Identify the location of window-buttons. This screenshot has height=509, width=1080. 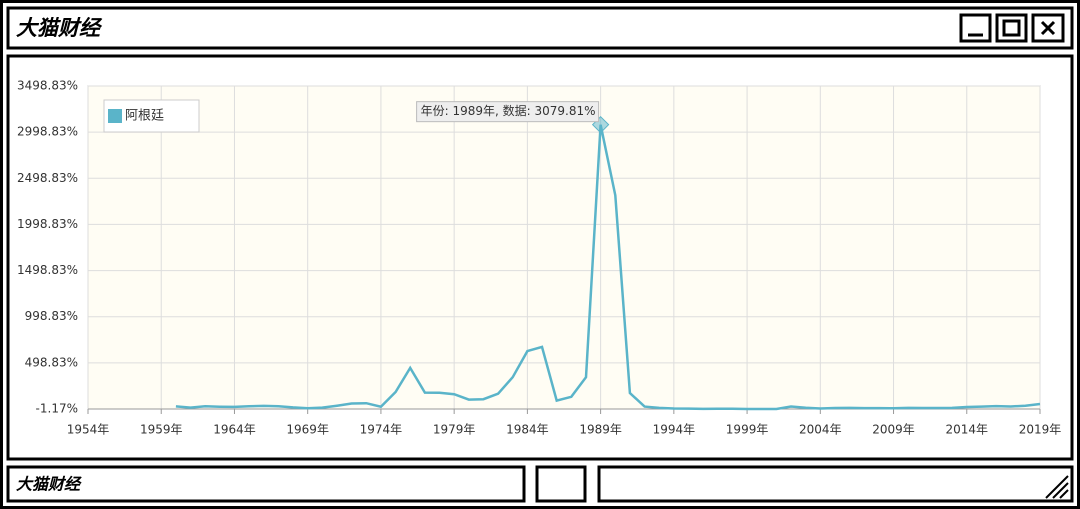
(1012, 28).